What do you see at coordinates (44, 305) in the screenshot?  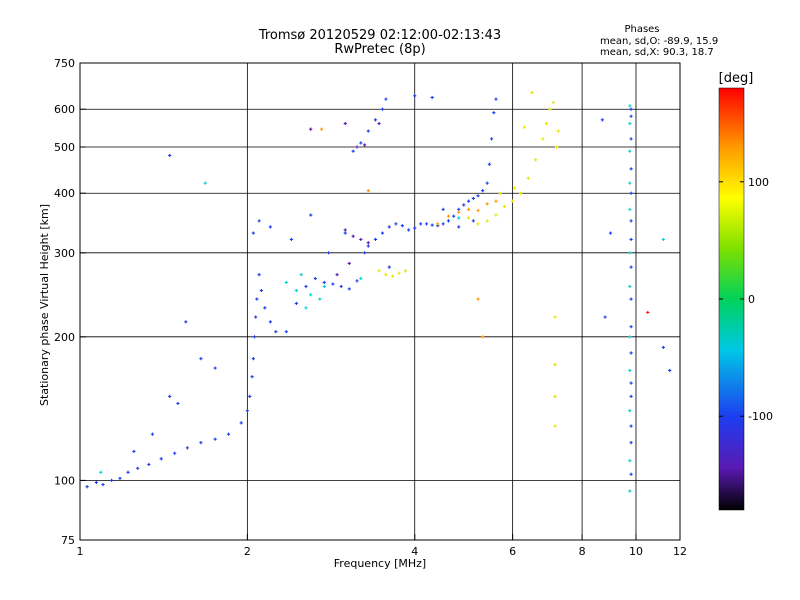 I see `y-axis-title: Stationary phase Virtual Height [km]` at bounding box center [44, 305].